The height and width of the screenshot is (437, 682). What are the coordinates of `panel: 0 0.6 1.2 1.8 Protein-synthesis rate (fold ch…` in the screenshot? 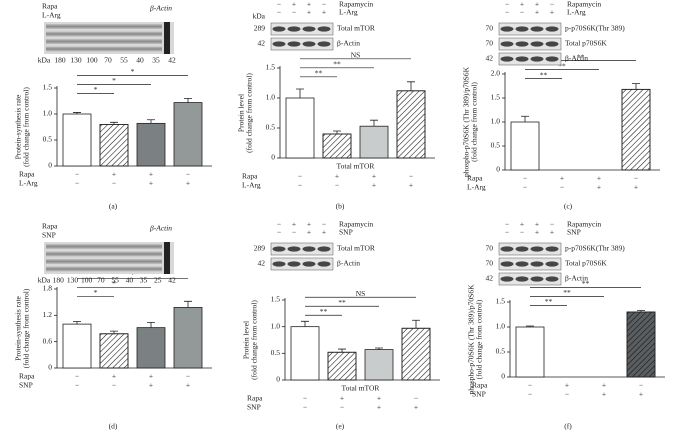 It's located at (113, 326).